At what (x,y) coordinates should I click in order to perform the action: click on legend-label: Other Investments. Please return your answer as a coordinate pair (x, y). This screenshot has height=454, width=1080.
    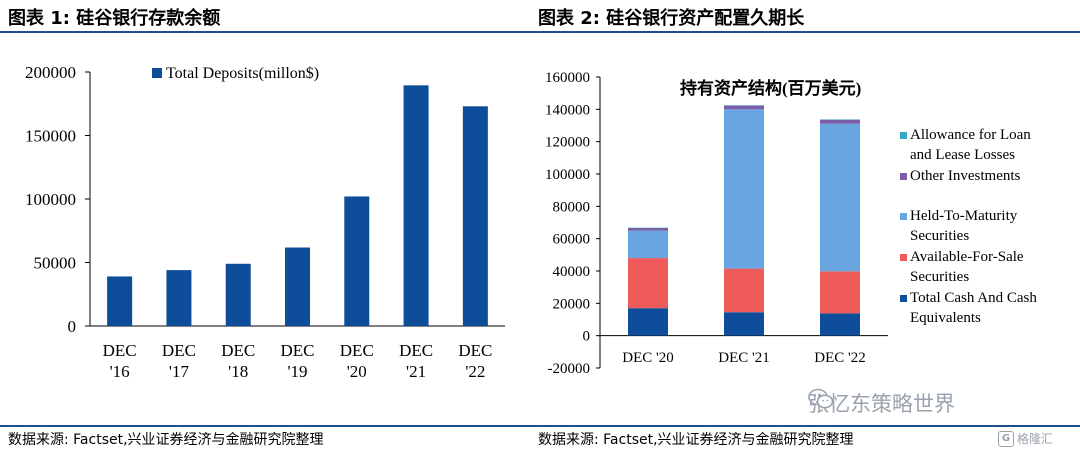
    Looking at the image, I should click on (965, 176).